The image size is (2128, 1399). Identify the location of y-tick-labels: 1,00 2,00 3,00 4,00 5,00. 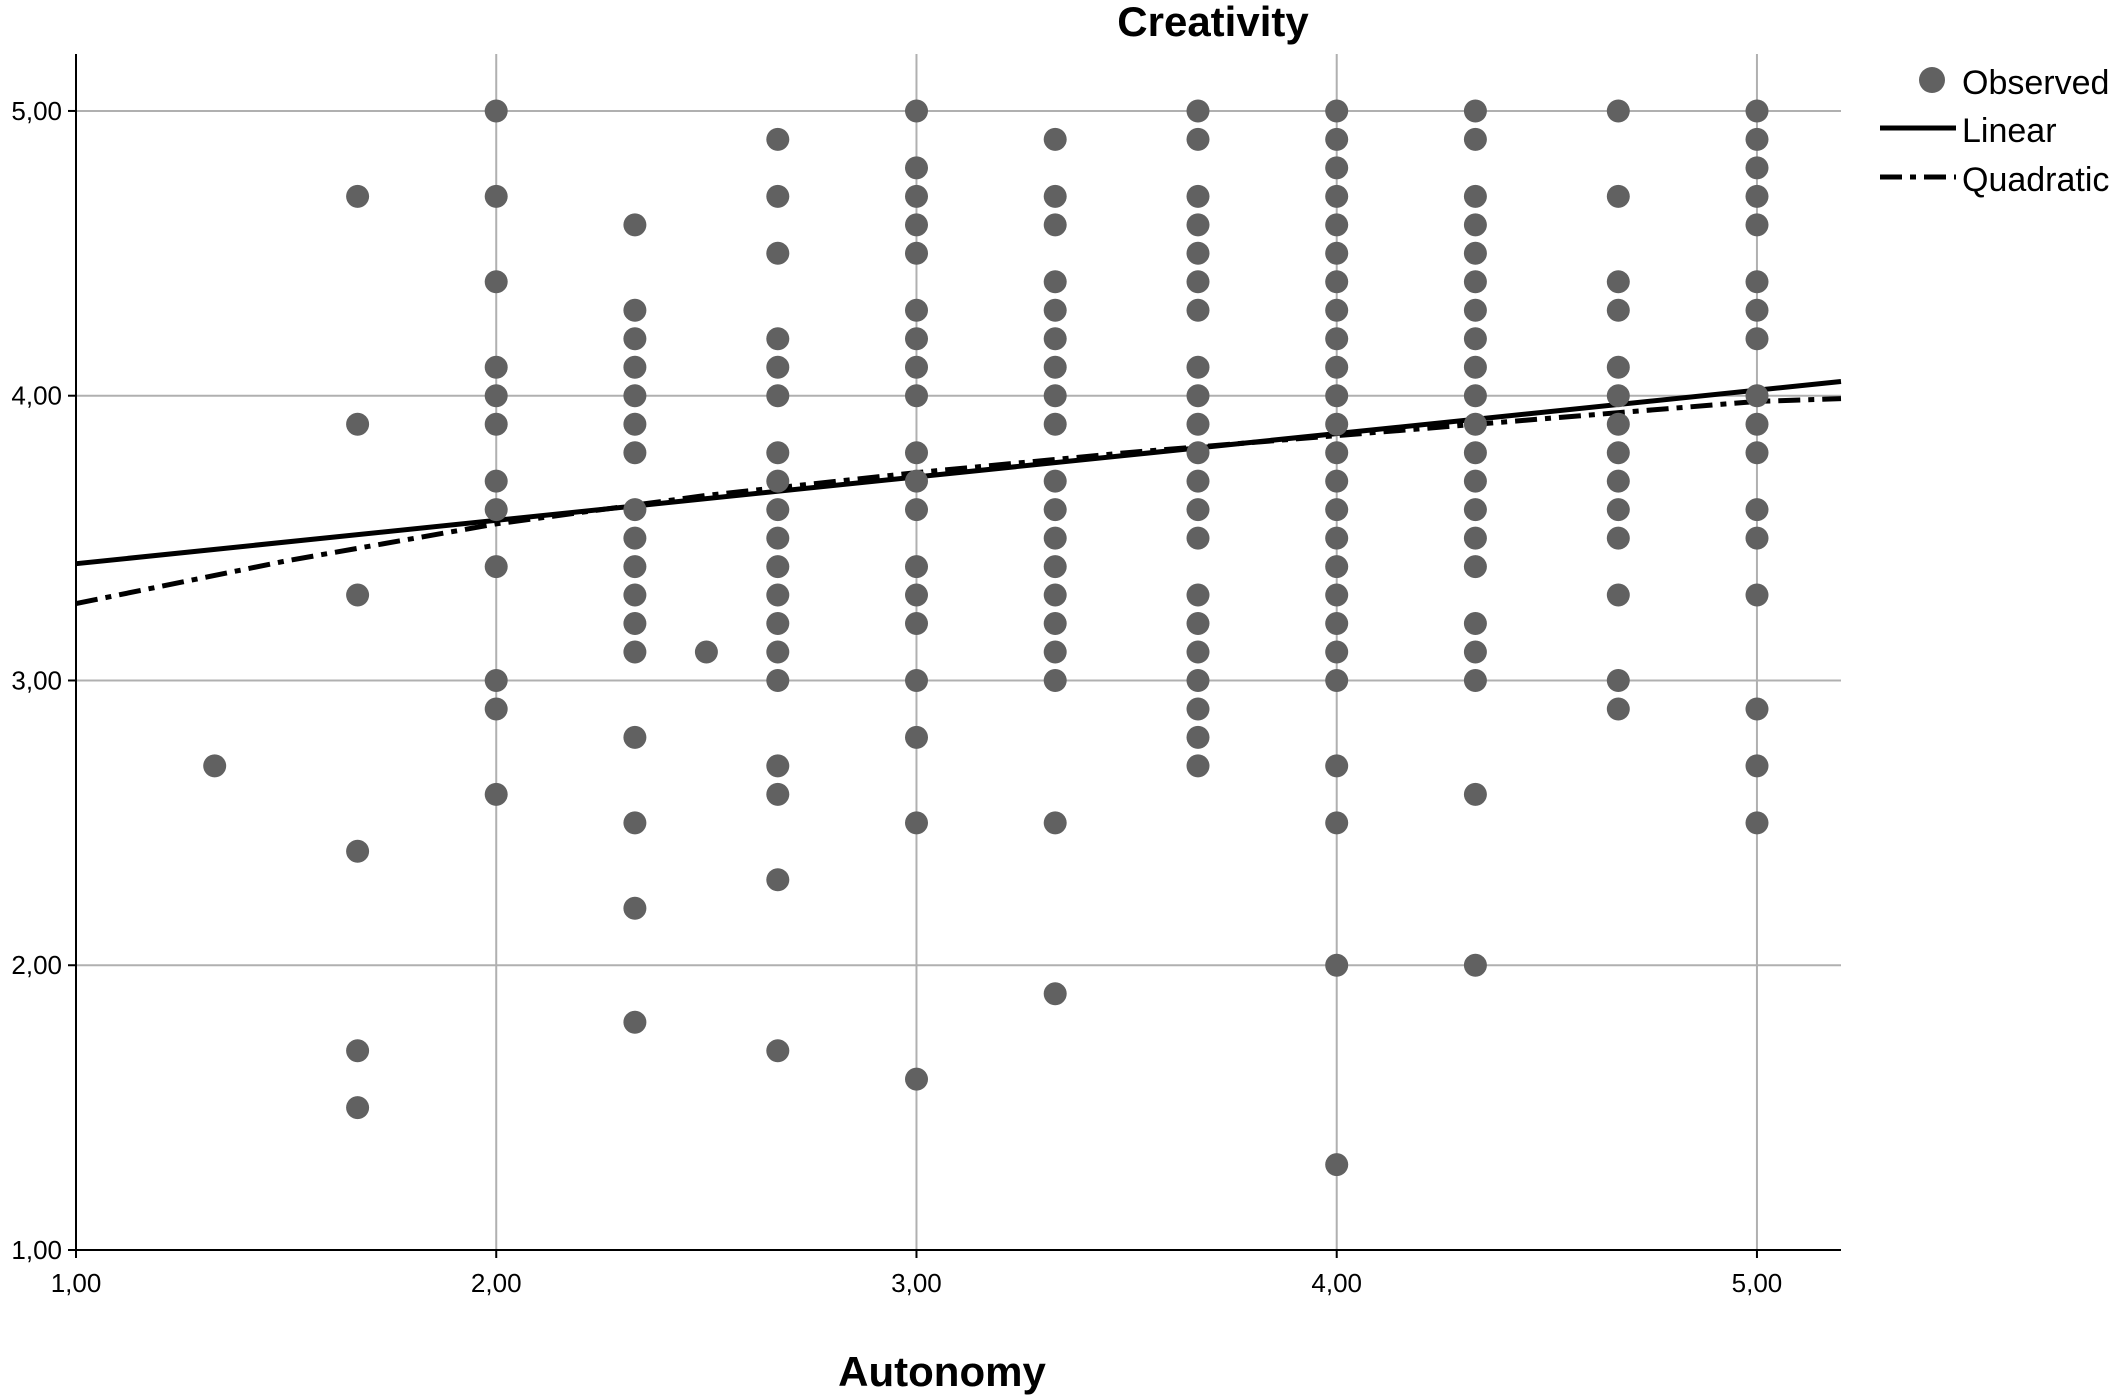
(43, 680).